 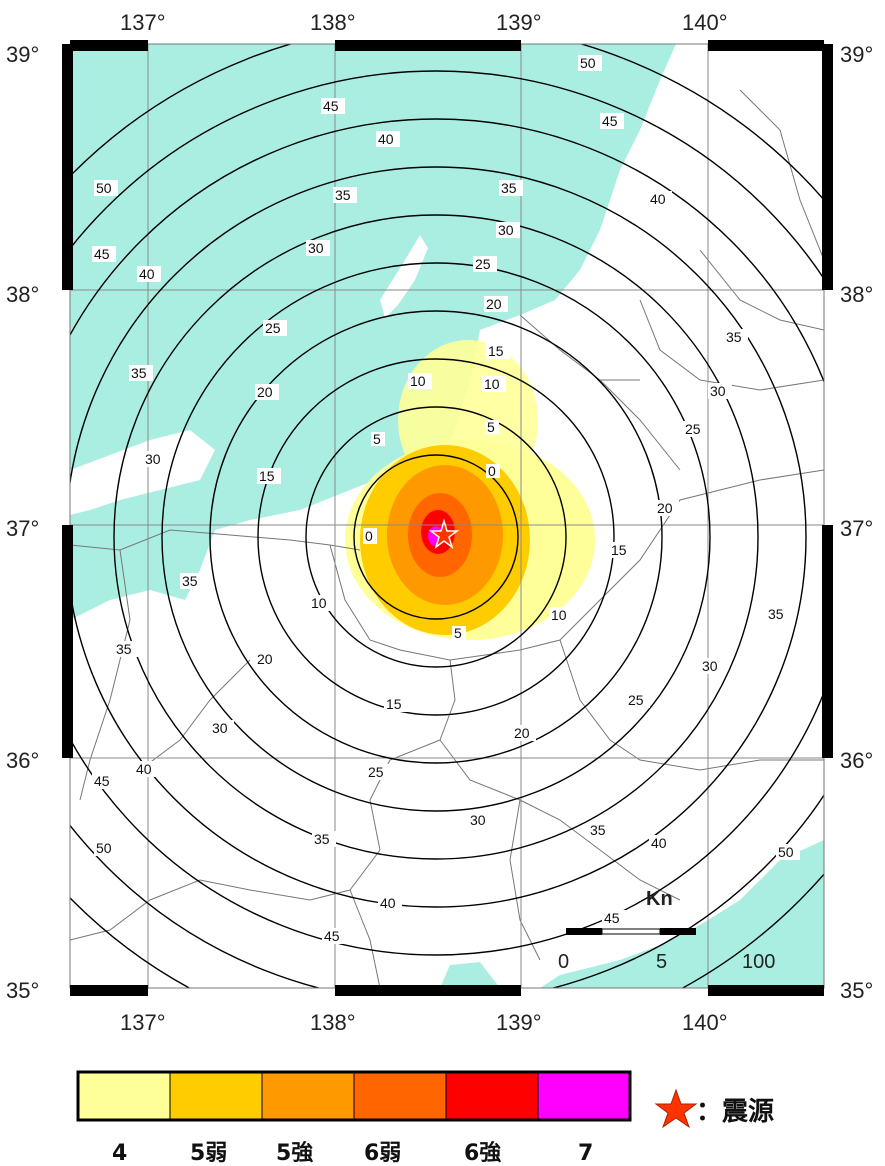 I want to click on legend-label: 6弱, so click(x=382, y=1153).